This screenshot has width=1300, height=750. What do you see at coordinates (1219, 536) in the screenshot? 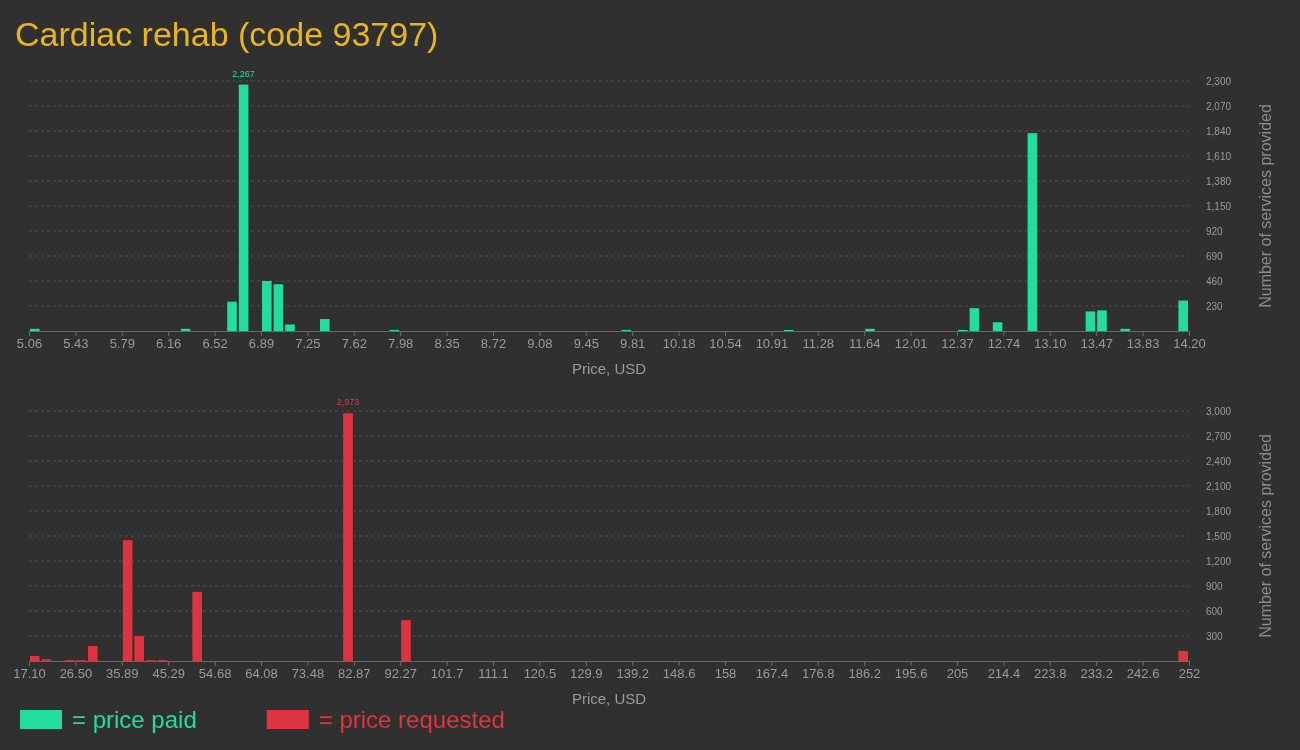
I see `y-tick-label: 1,500` at bounding box center [1219, 536].